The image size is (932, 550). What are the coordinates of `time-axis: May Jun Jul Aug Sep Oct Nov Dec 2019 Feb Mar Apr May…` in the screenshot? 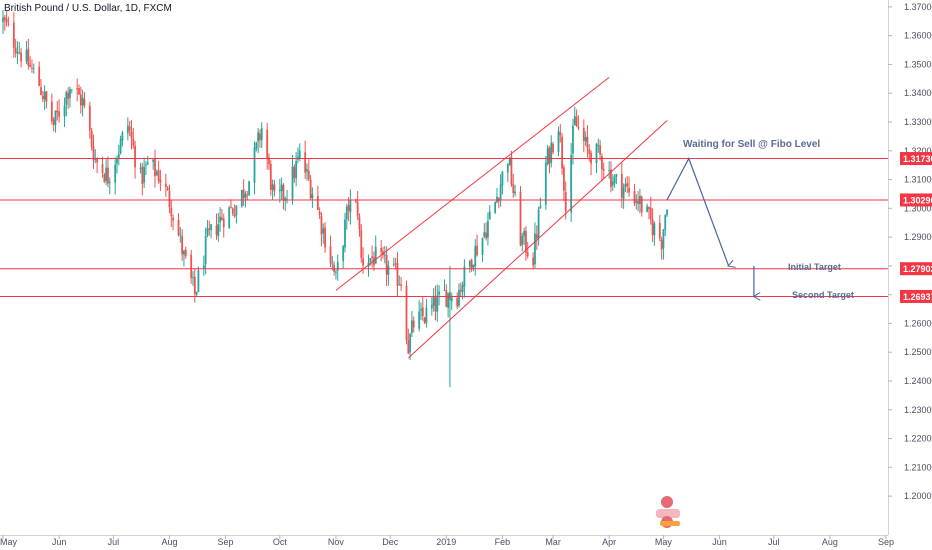 It's located at (447, 541).